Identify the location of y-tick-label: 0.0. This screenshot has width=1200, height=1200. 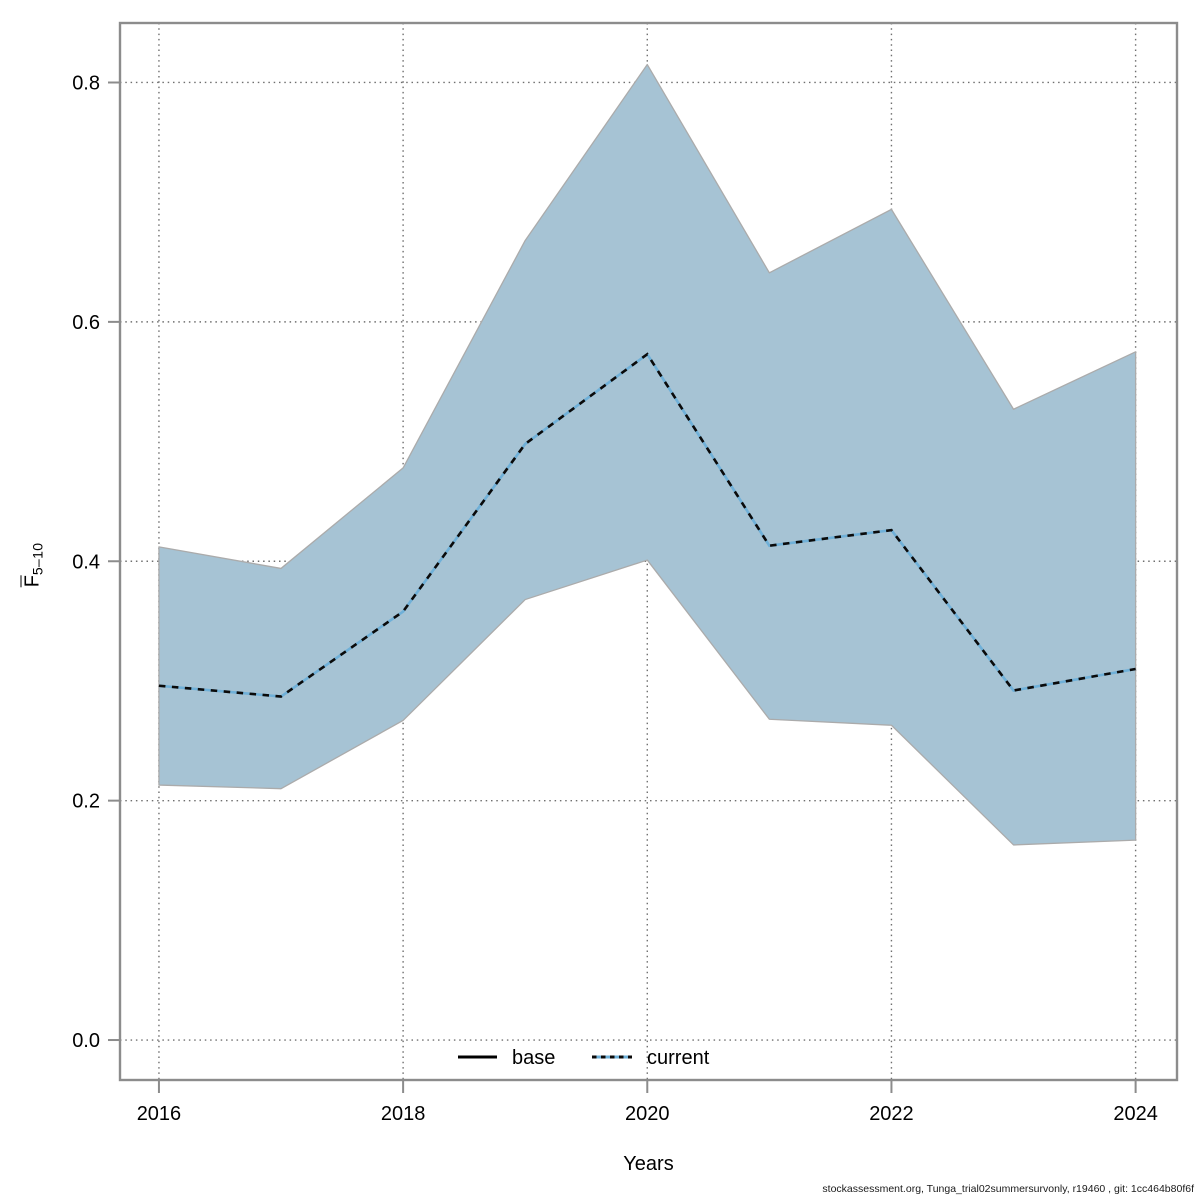
(86, 1041).